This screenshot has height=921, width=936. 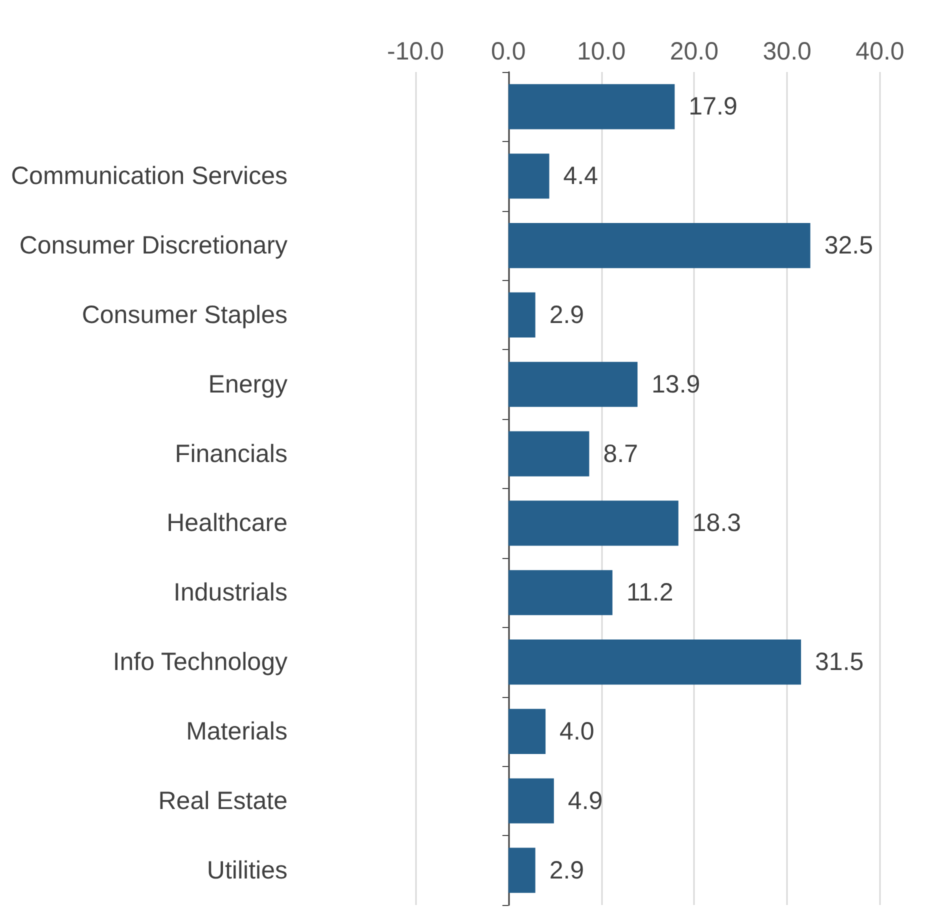 What do you see at coordinates (185, 314) in the screenshot?
I see `y-tick-label: Consumer Staples` at bounding box center [185, 314].